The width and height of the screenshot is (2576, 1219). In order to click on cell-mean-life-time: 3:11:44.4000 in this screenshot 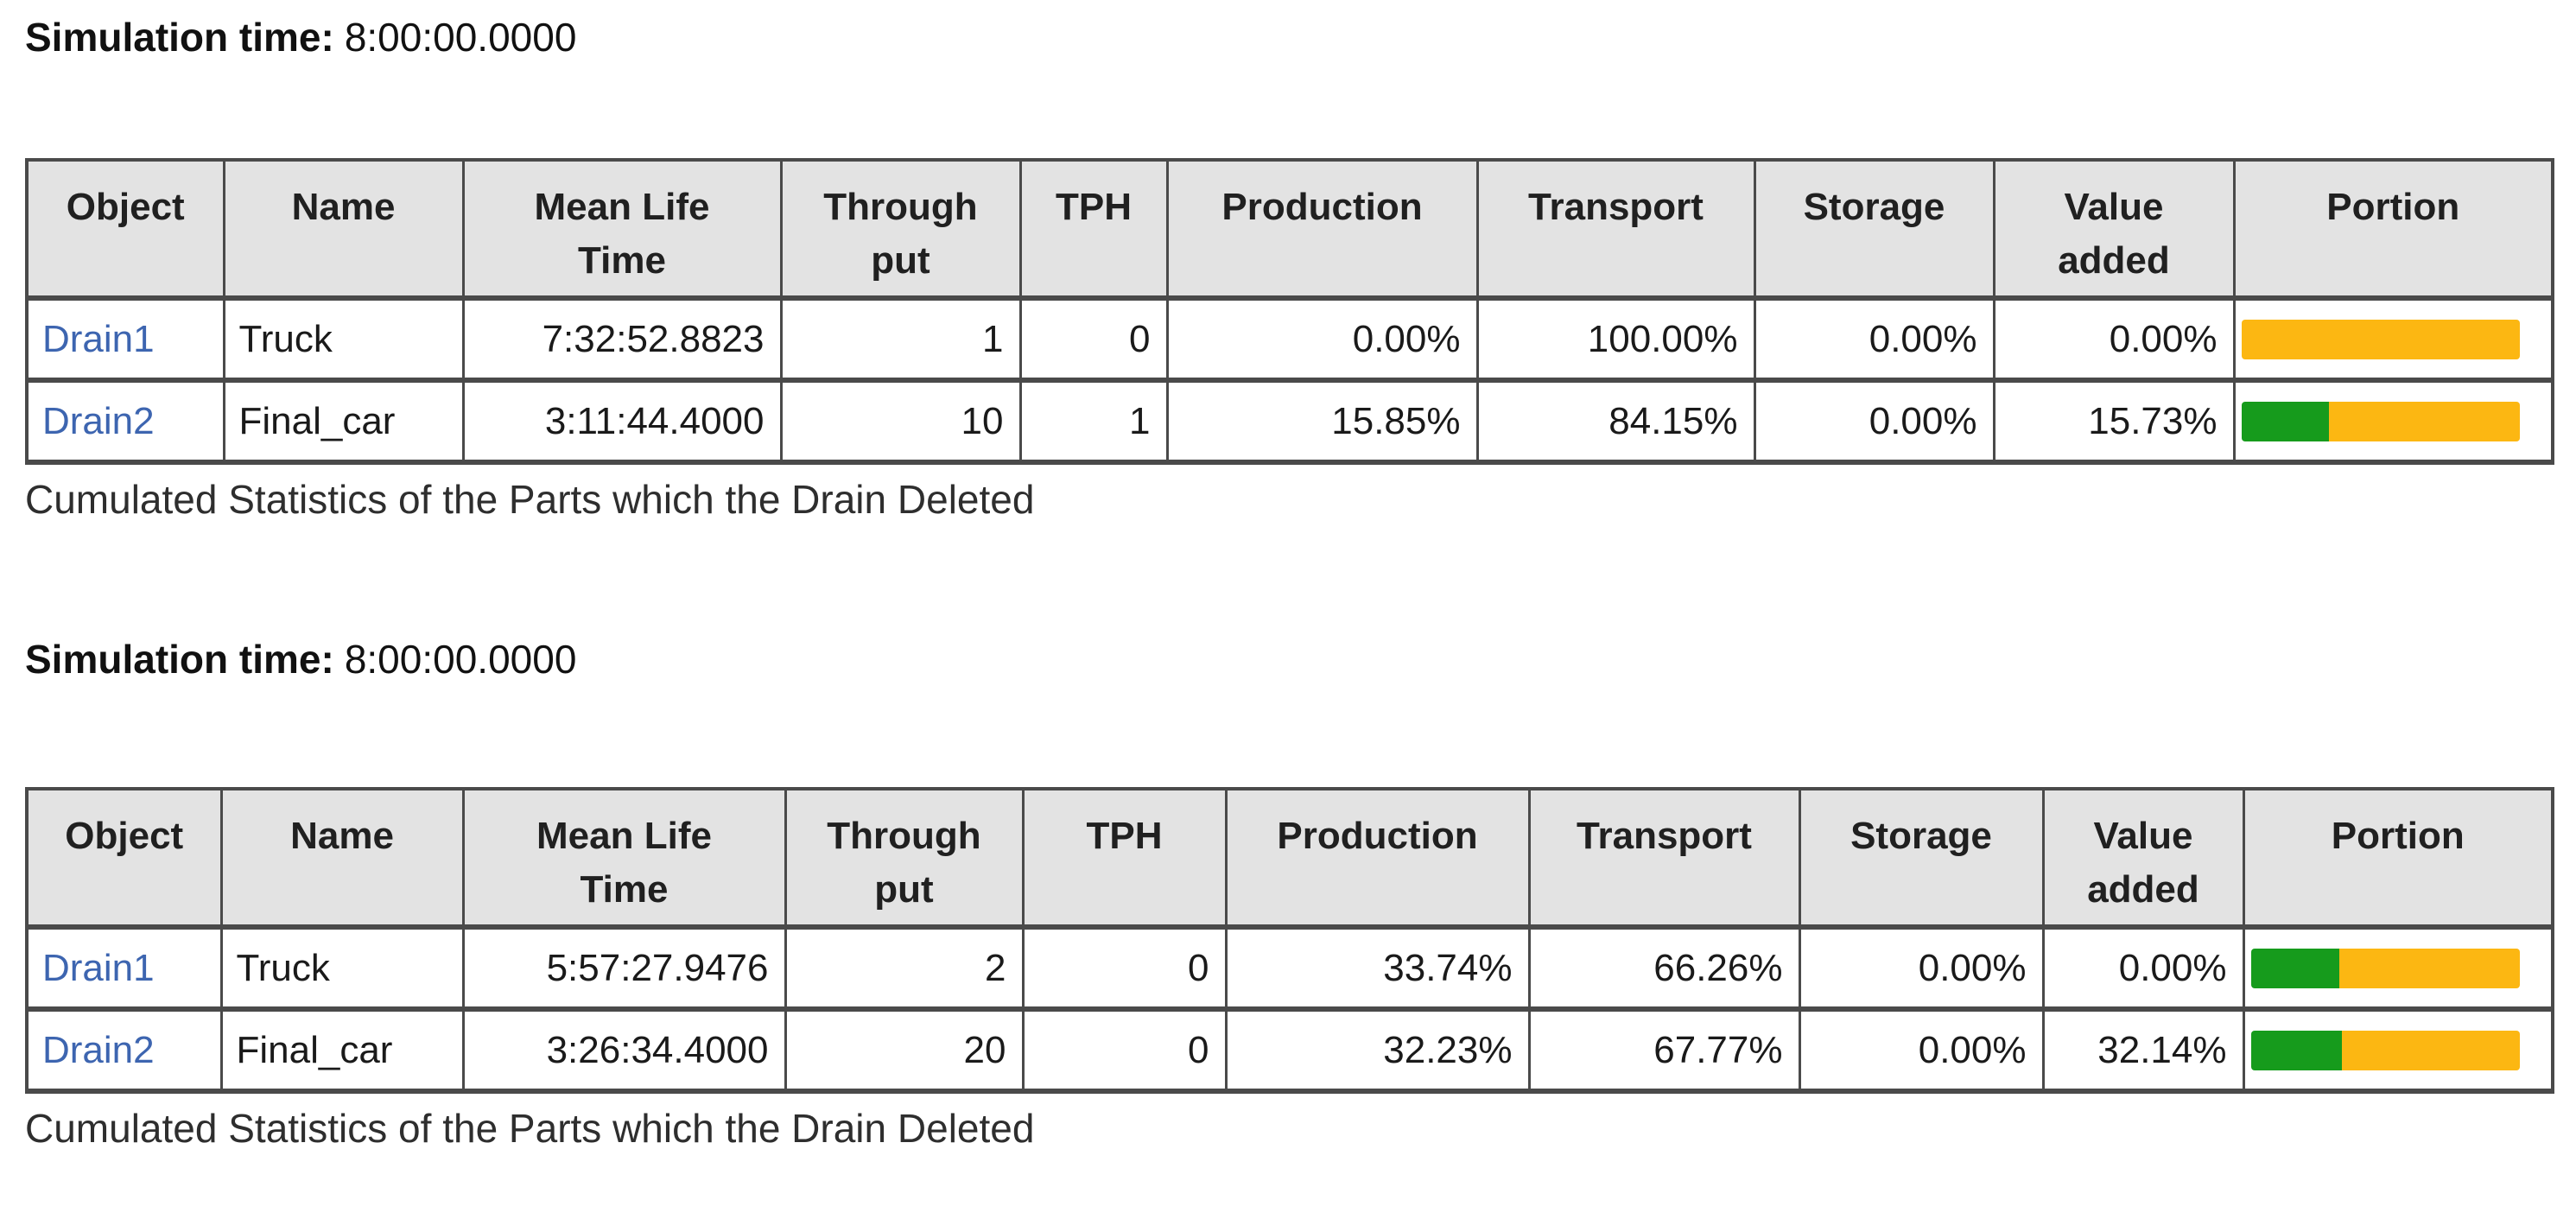, I will do `click(622, 421)`.